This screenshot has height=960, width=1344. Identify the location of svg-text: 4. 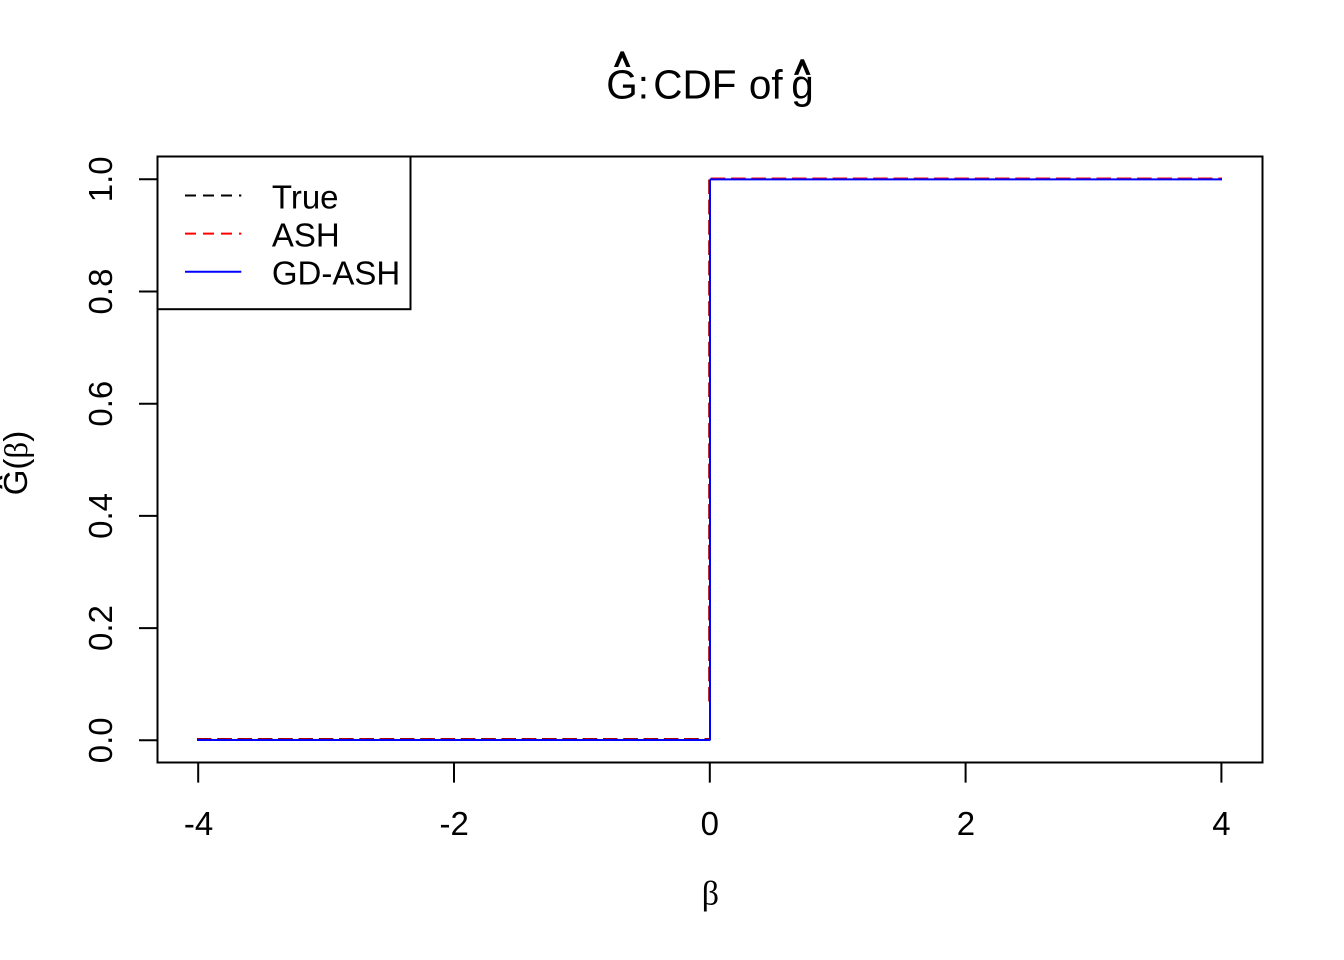
(1221, 823).